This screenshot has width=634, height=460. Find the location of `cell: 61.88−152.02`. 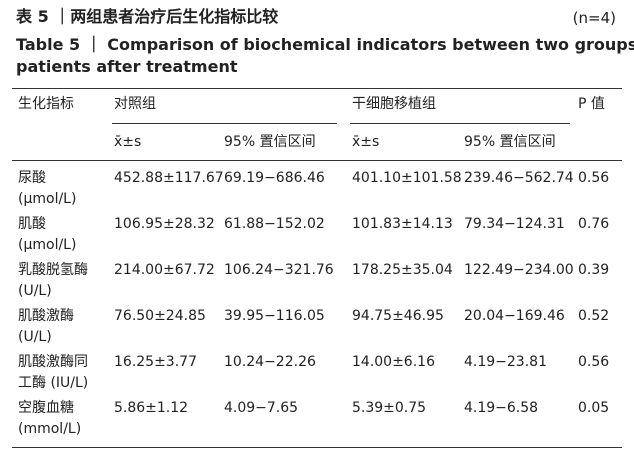

cell: 61.88−152.02 is located at coordinates (274, 224).